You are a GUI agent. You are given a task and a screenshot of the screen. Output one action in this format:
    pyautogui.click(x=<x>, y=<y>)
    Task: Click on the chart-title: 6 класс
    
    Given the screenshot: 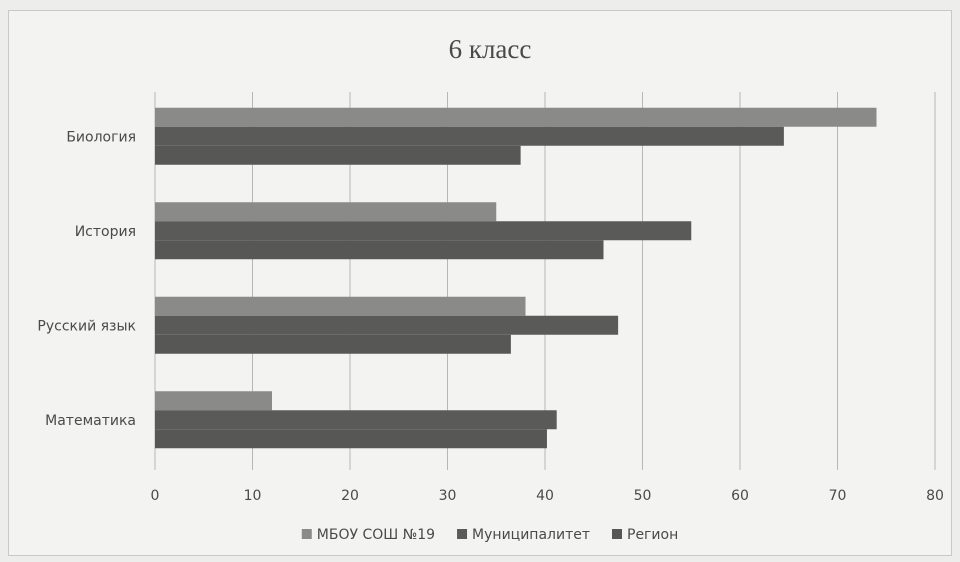 What is the action you would take?
    pyautogui.click(x=490, y=49)
    